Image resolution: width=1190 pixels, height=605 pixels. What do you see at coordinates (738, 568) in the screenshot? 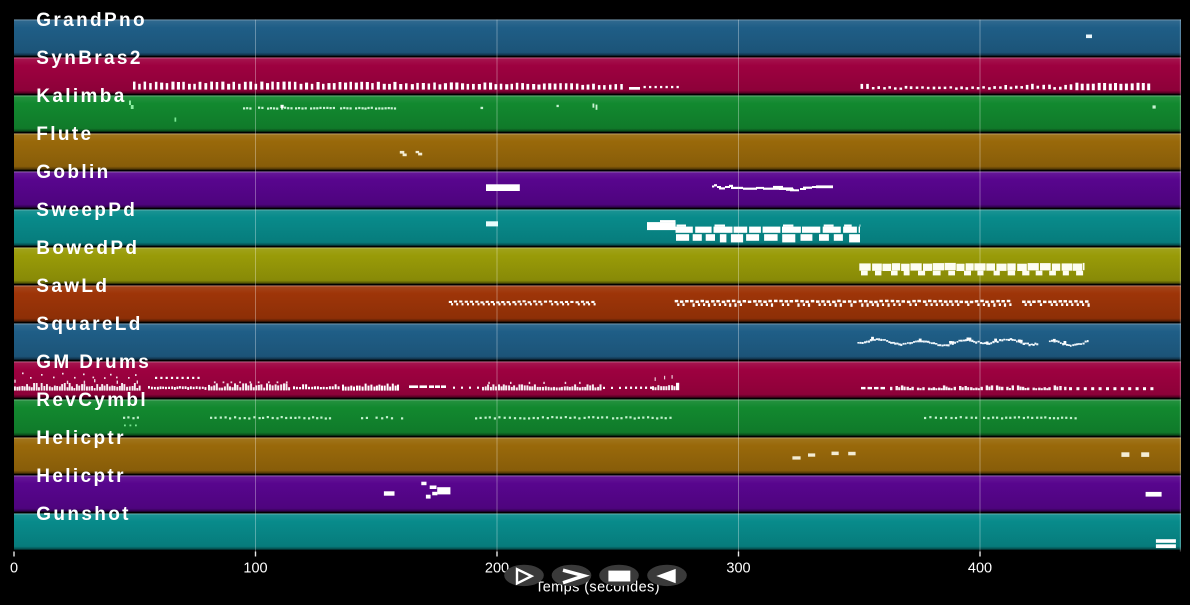
I see `svg-text: 300` at bounding box center [738, 568].